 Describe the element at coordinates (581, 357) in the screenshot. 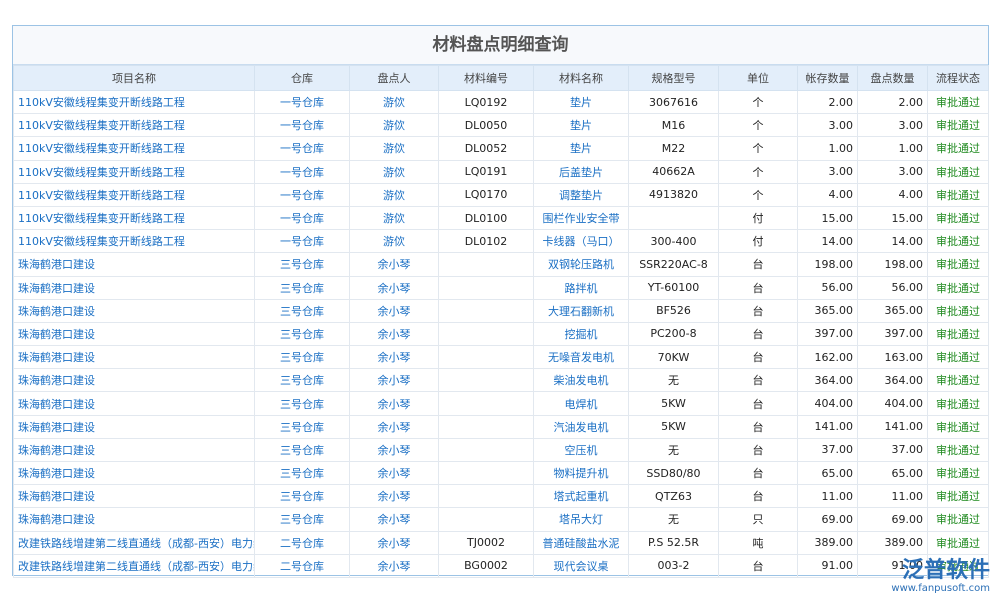

I see `table-cell: 无噪音发电机` at that location.